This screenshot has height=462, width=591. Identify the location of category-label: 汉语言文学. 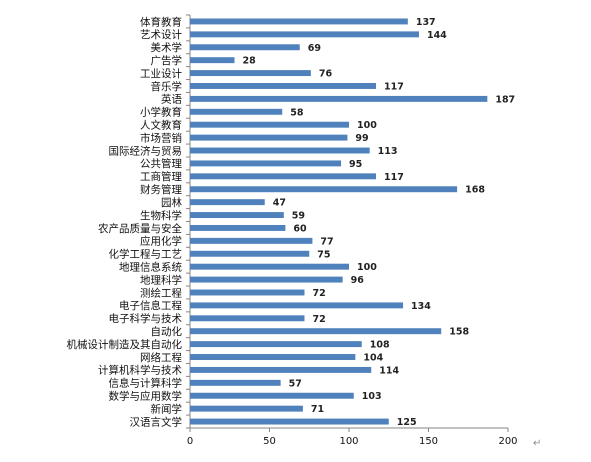
(156, 421).